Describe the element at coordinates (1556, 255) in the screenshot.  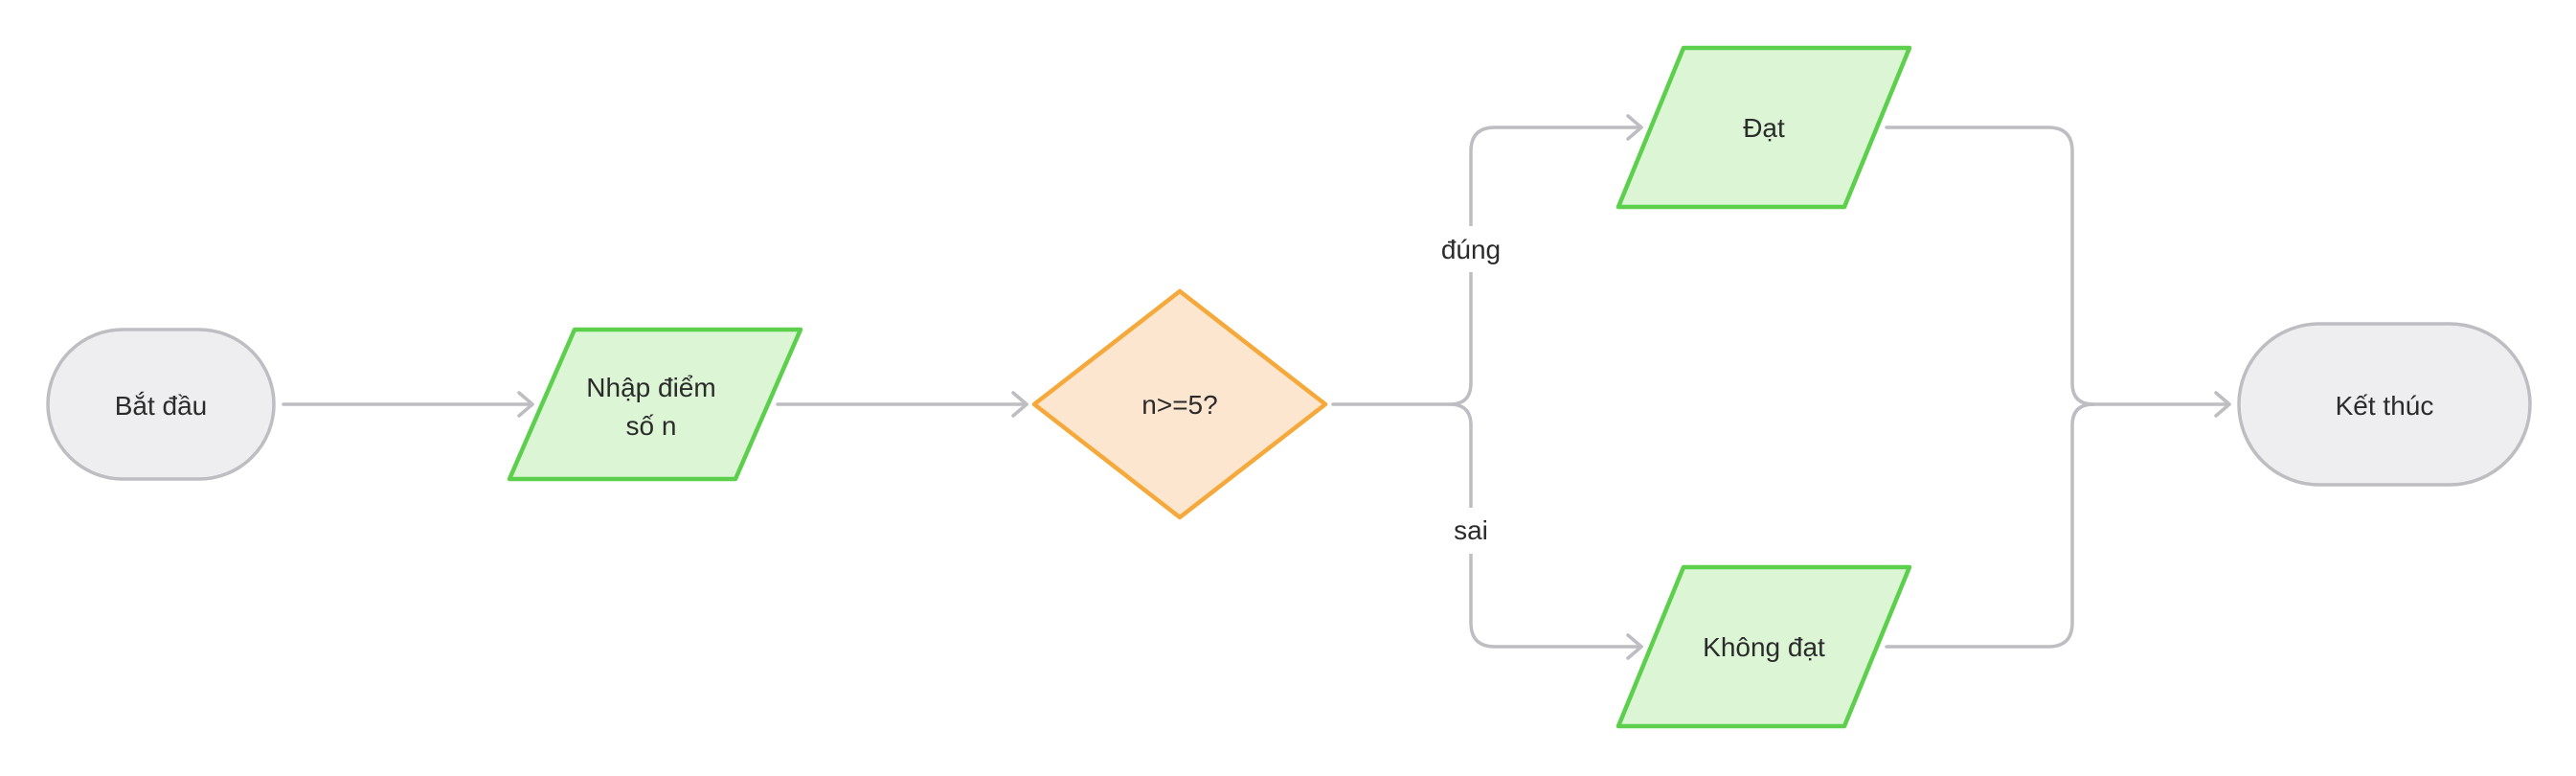
I see `edge-true-branch` at that location.